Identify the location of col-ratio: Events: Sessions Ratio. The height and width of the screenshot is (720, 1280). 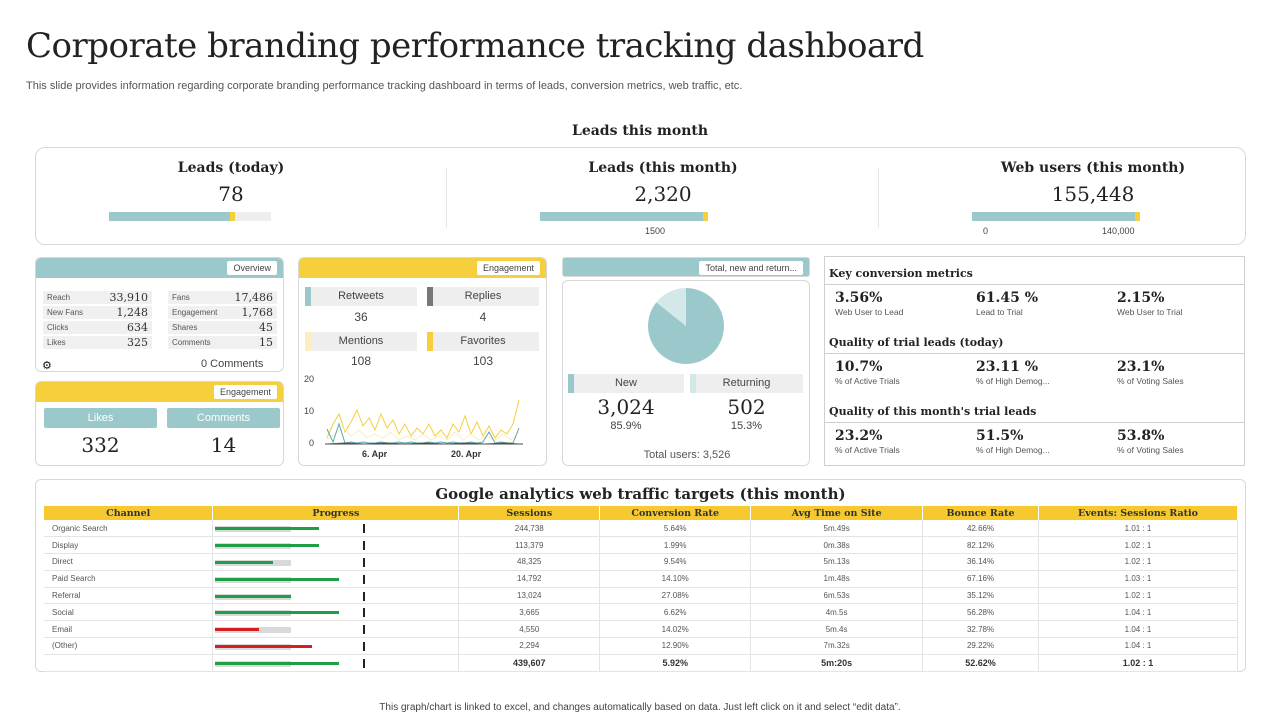
(1138, 513).